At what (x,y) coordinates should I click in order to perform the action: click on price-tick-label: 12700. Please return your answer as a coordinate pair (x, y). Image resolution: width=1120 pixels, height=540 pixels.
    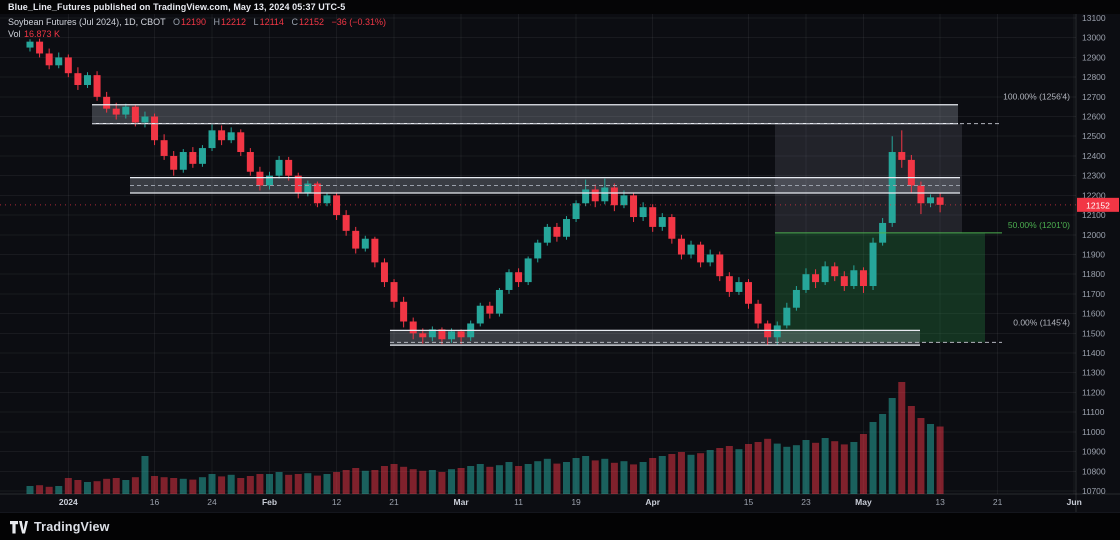
    Looking at the image, I should click on (1094, 97).